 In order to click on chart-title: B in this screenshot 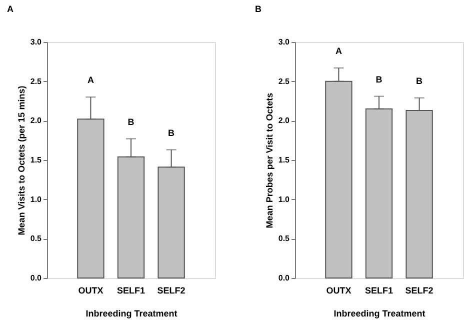, I will do `click(258, 9)`.